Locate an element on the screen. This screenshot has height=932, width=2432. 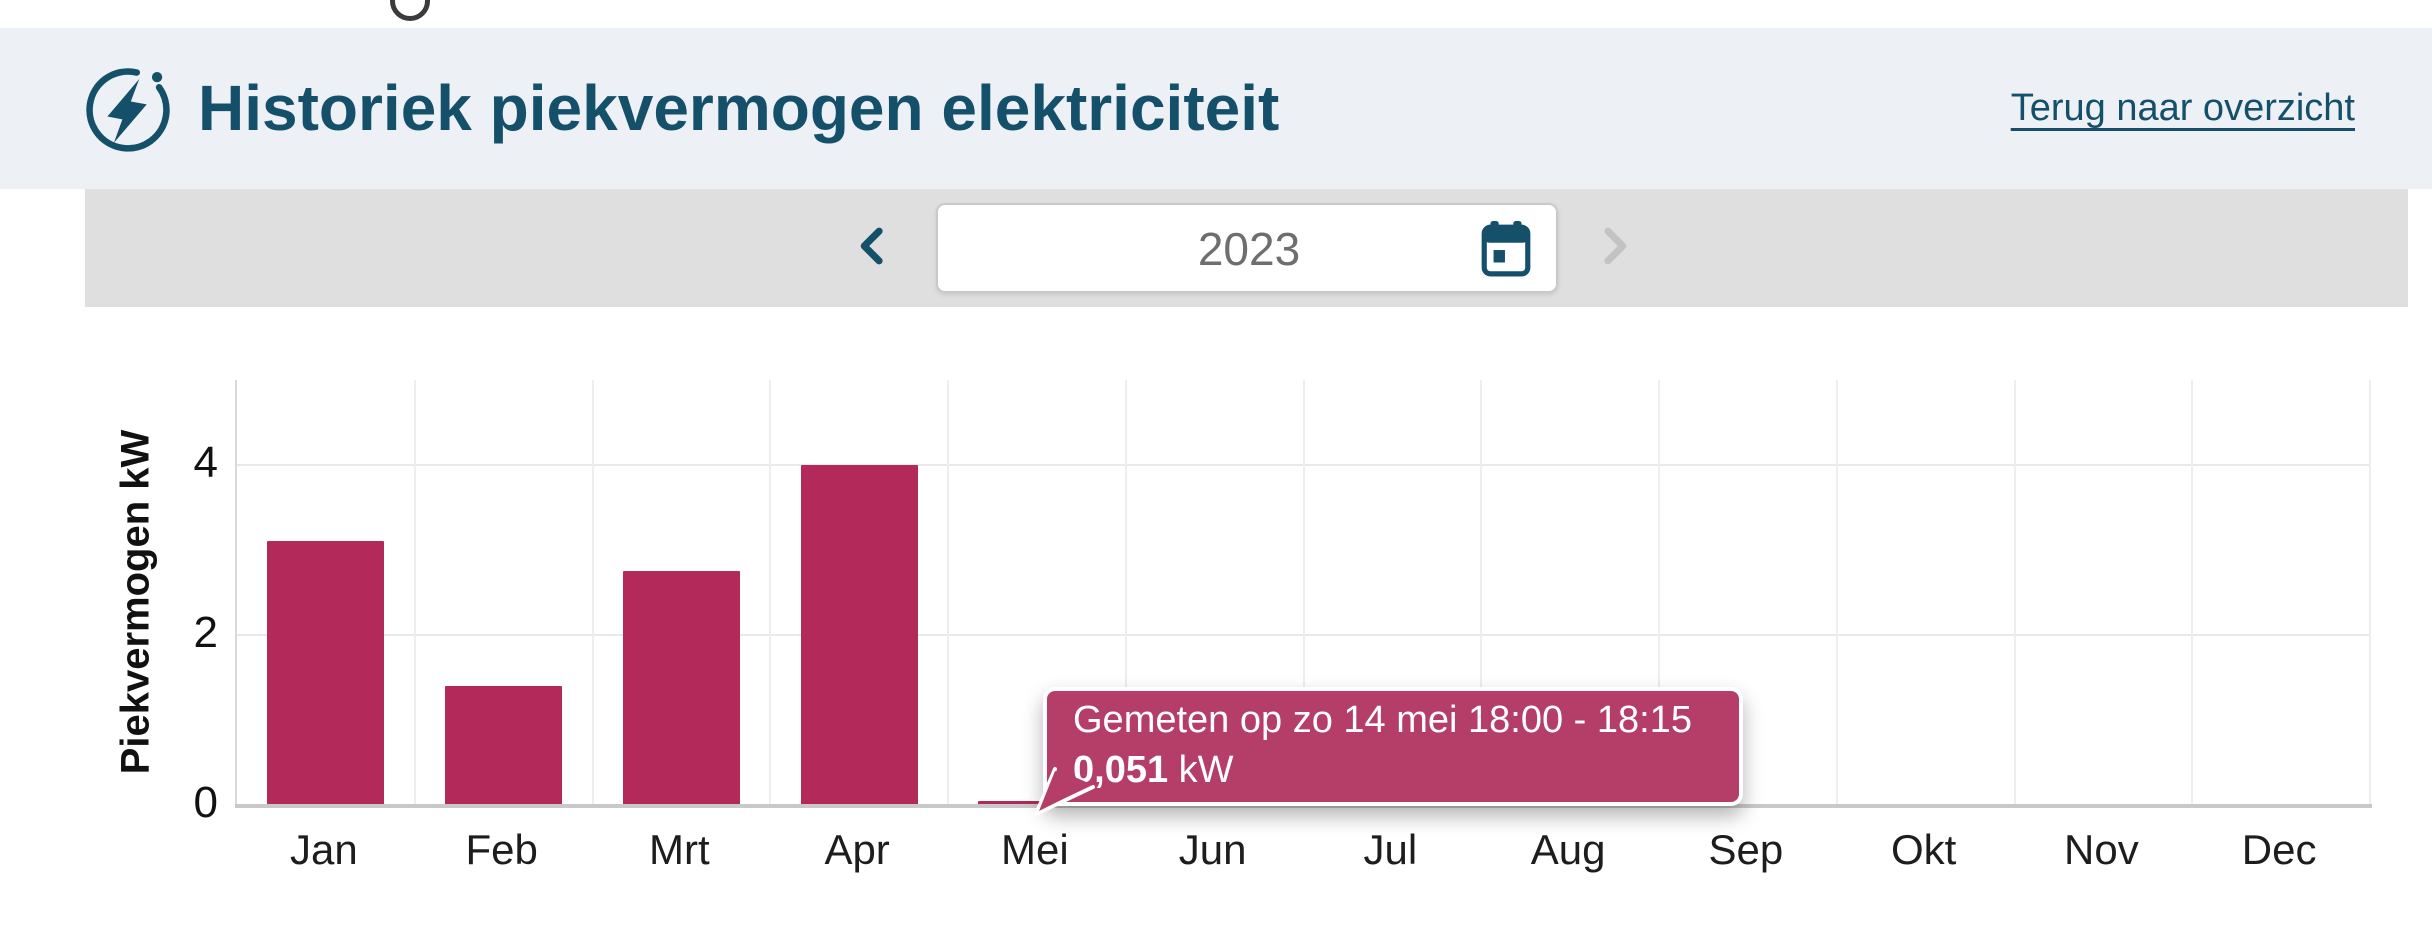
x-axis-labels: Jan Feb Mrt Apr Mei Jun Jul Aug Sep Okt Nov Dec is located at coordinates (1301, 858).